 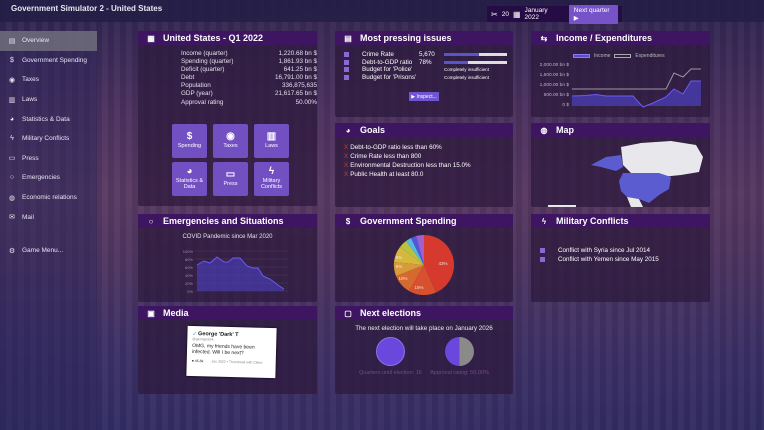 I want to click on sidebar-item-label: Taxes, so click(x=30, y=80).